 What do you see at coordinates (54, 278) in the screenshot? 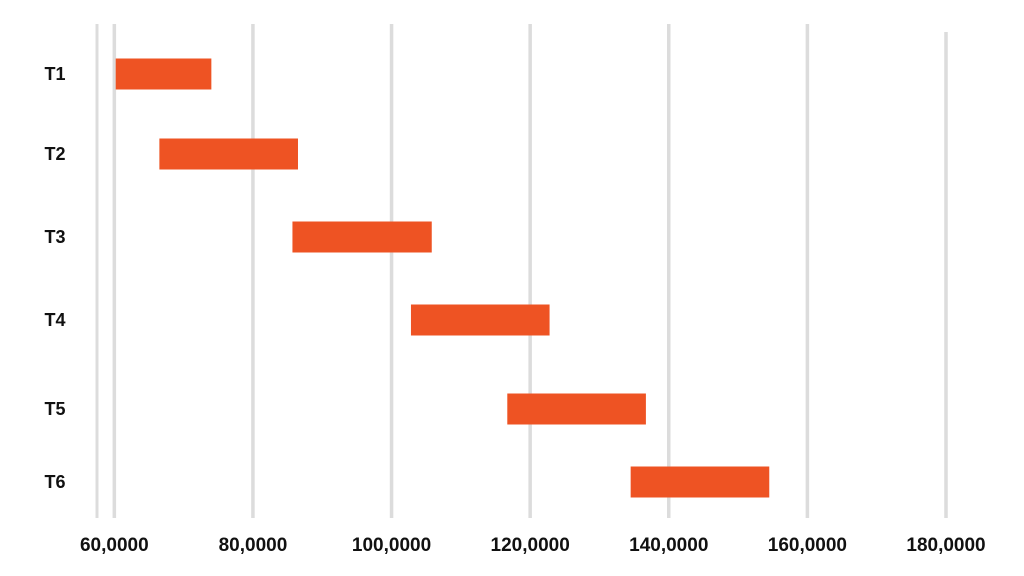
I see `category-labels: T1 T2 T3 T4 T5 T6` at bounding box center [54, 278].